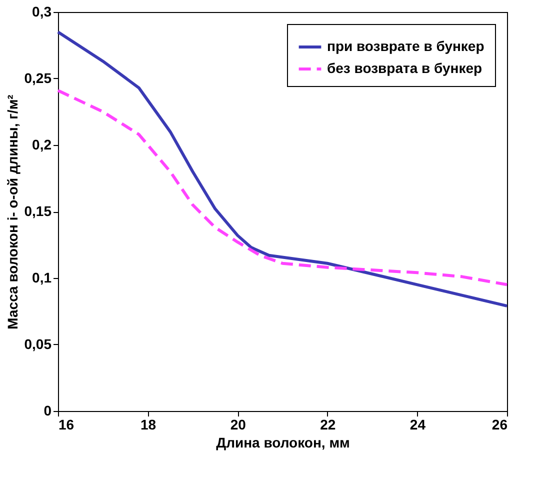  I want to click on y-tick-label: 0, so click(48, 410).